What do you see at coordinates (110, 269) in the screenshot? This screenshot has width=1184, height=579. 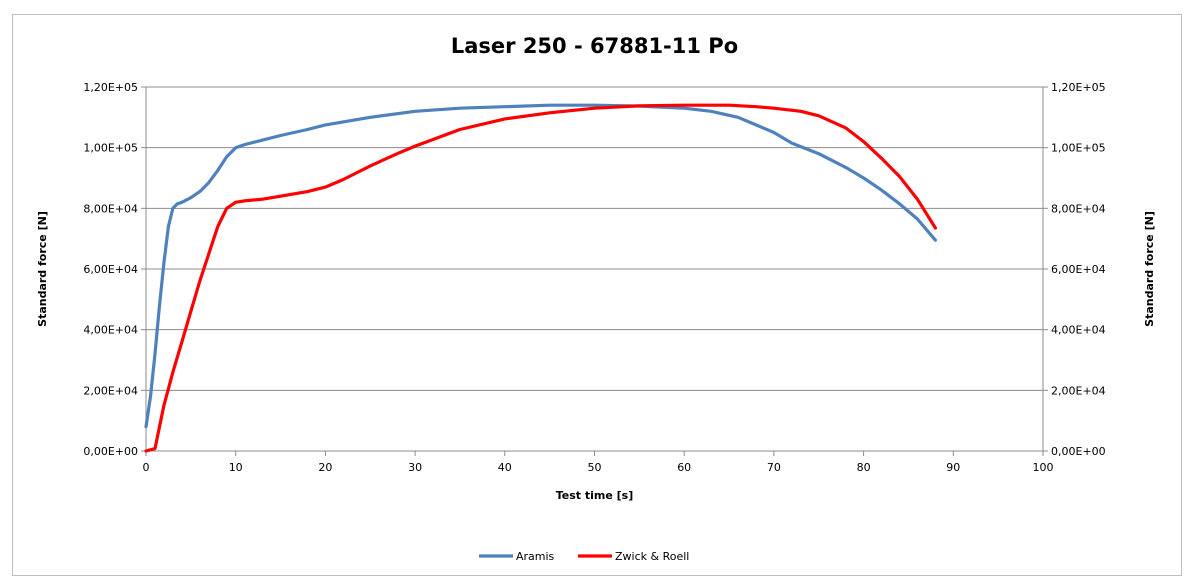 I see `y-left-tick-label: 6,00E+04` at bounding box center [110, 269].